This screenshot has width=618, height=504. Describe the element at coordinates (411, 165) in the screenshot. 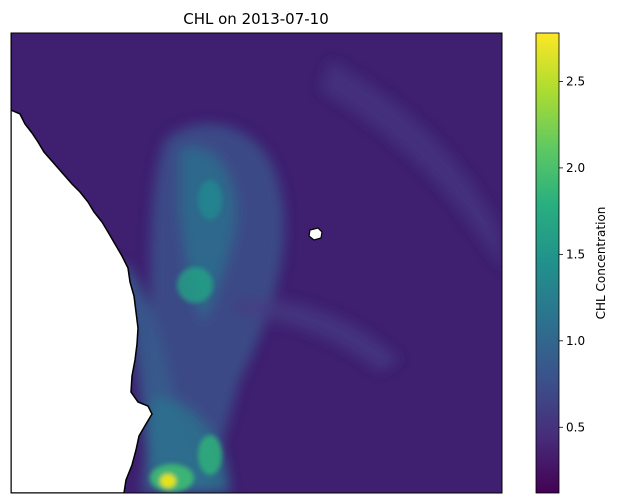

I see `eastern-band` at that location.